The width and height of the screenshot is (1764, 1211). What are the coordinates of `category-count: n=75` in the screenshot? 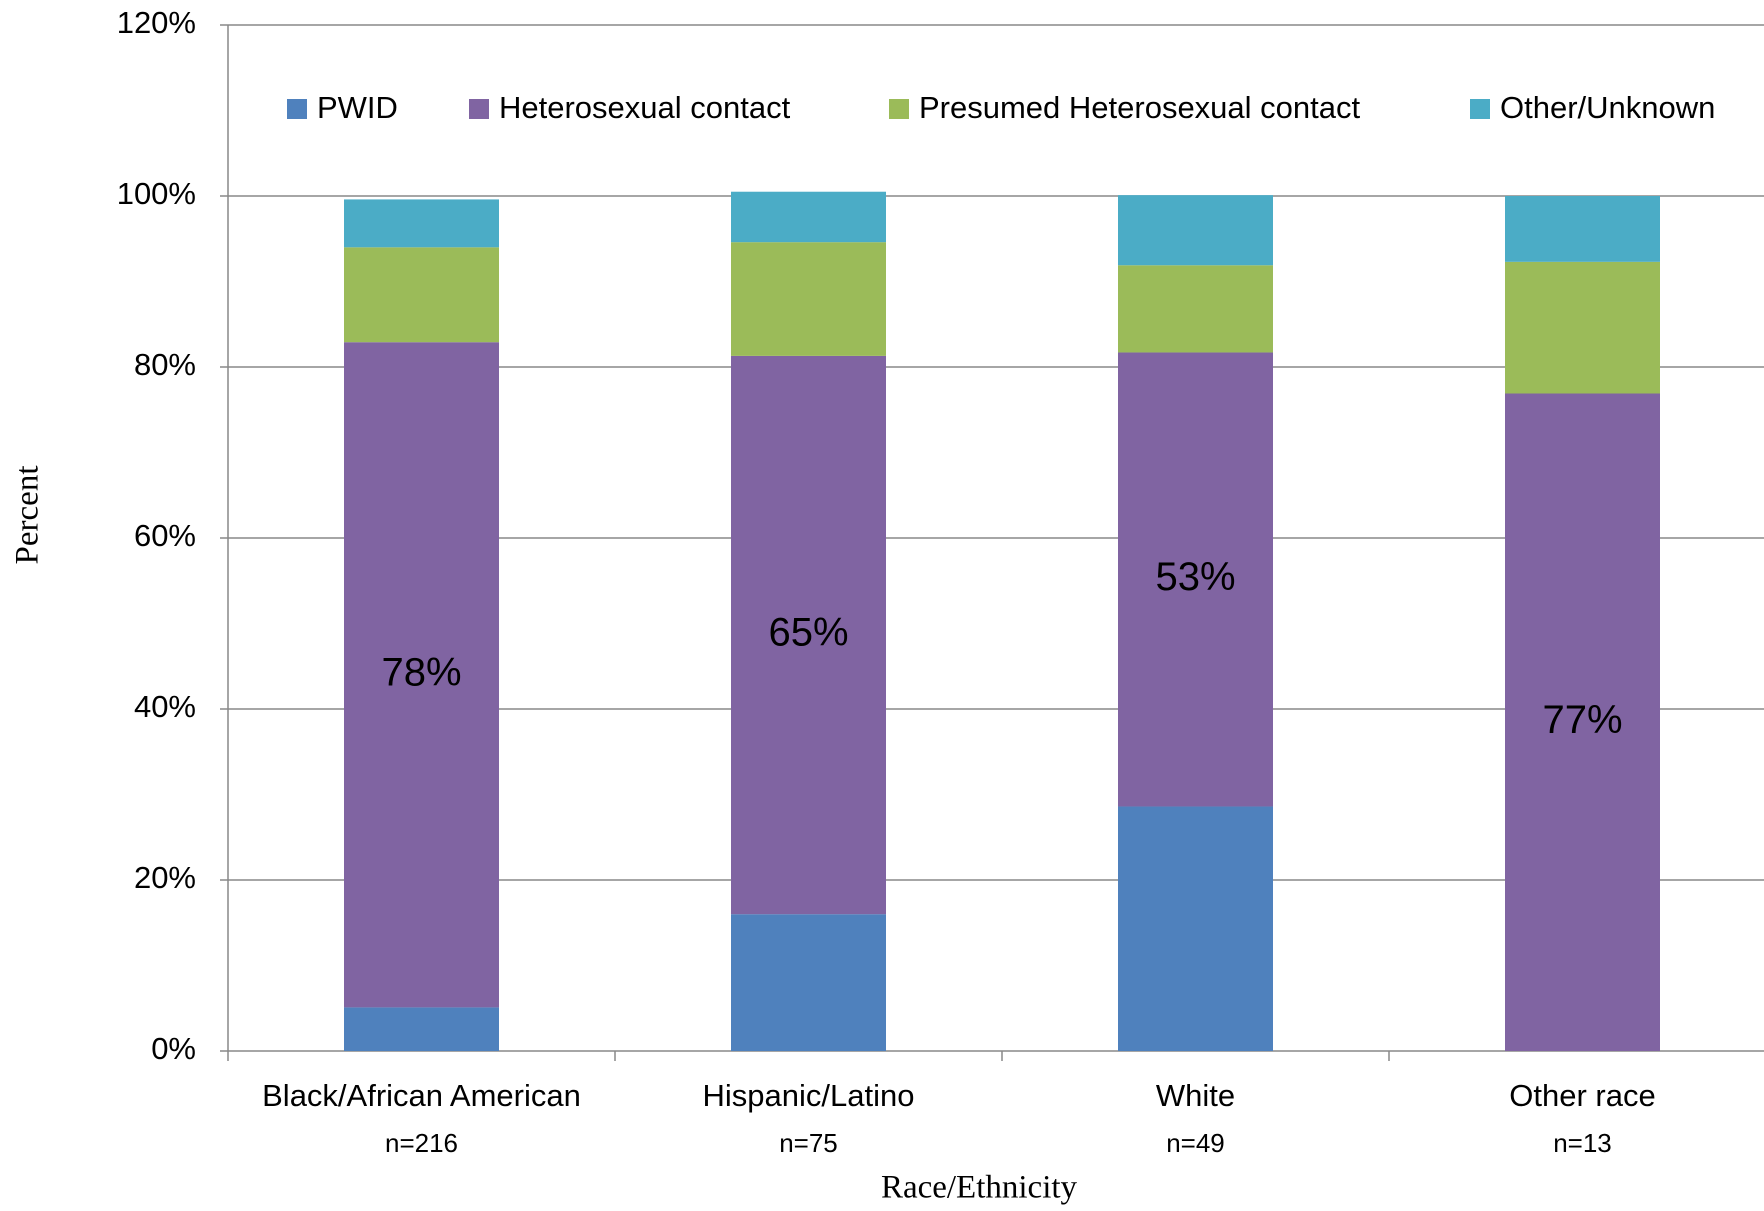 It's located at (808, 1143).